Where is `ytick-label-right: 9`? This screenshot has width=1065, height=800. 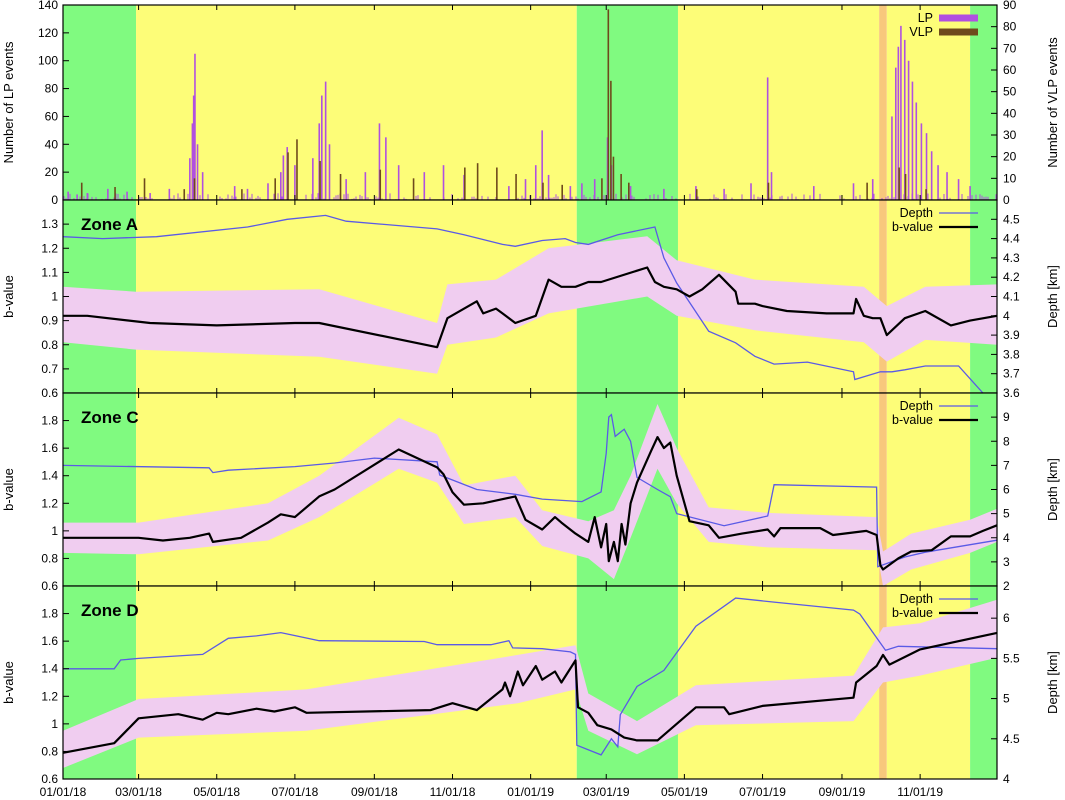
ytick-label-right: 9 is located at coordinates (1006, 417).